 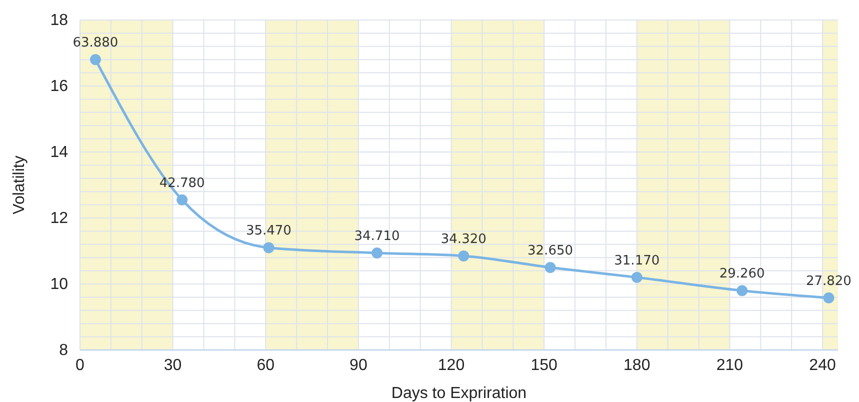 What do you see at coordinates (359, 365) in the screenshot?
I see `x-tick-label: 90` at bounding box center [359, 365].